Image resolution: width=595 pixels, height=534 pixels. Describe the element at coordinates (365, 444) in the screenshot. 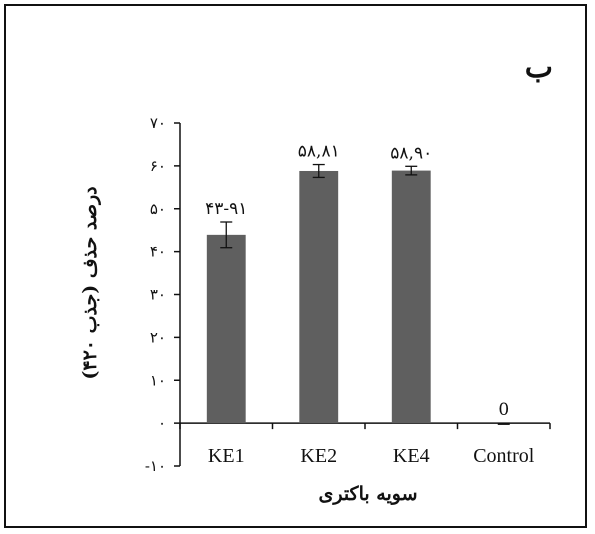

I see `x-axis: KE1 KE2 KE4 Control` at that location.